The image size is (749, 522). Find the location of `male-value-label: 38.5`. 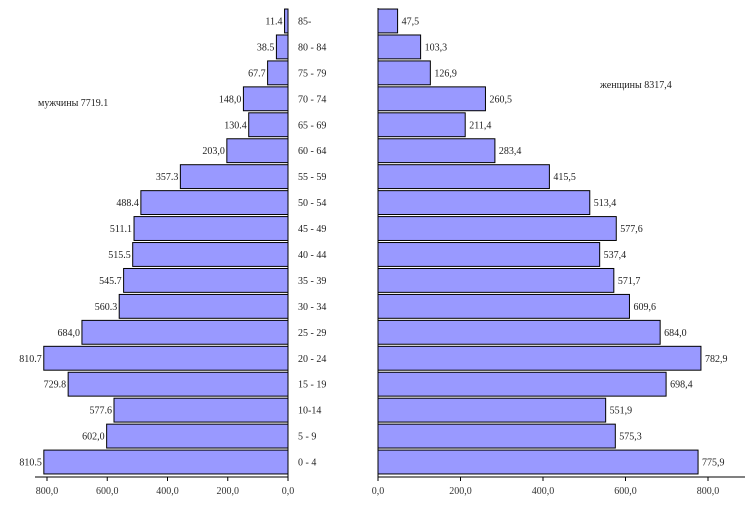

male-value-label: 38.5 is located at coordinates (266, 47).